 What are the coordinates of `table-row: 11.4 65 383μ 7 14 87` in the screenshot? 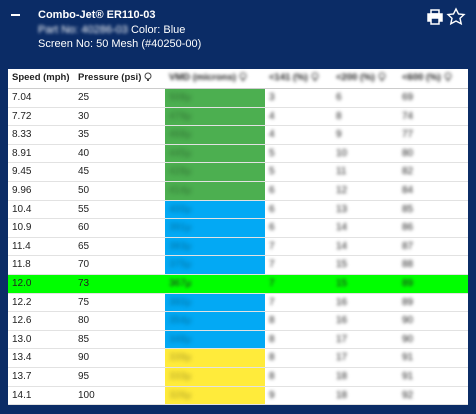 It's located at (238, 247).